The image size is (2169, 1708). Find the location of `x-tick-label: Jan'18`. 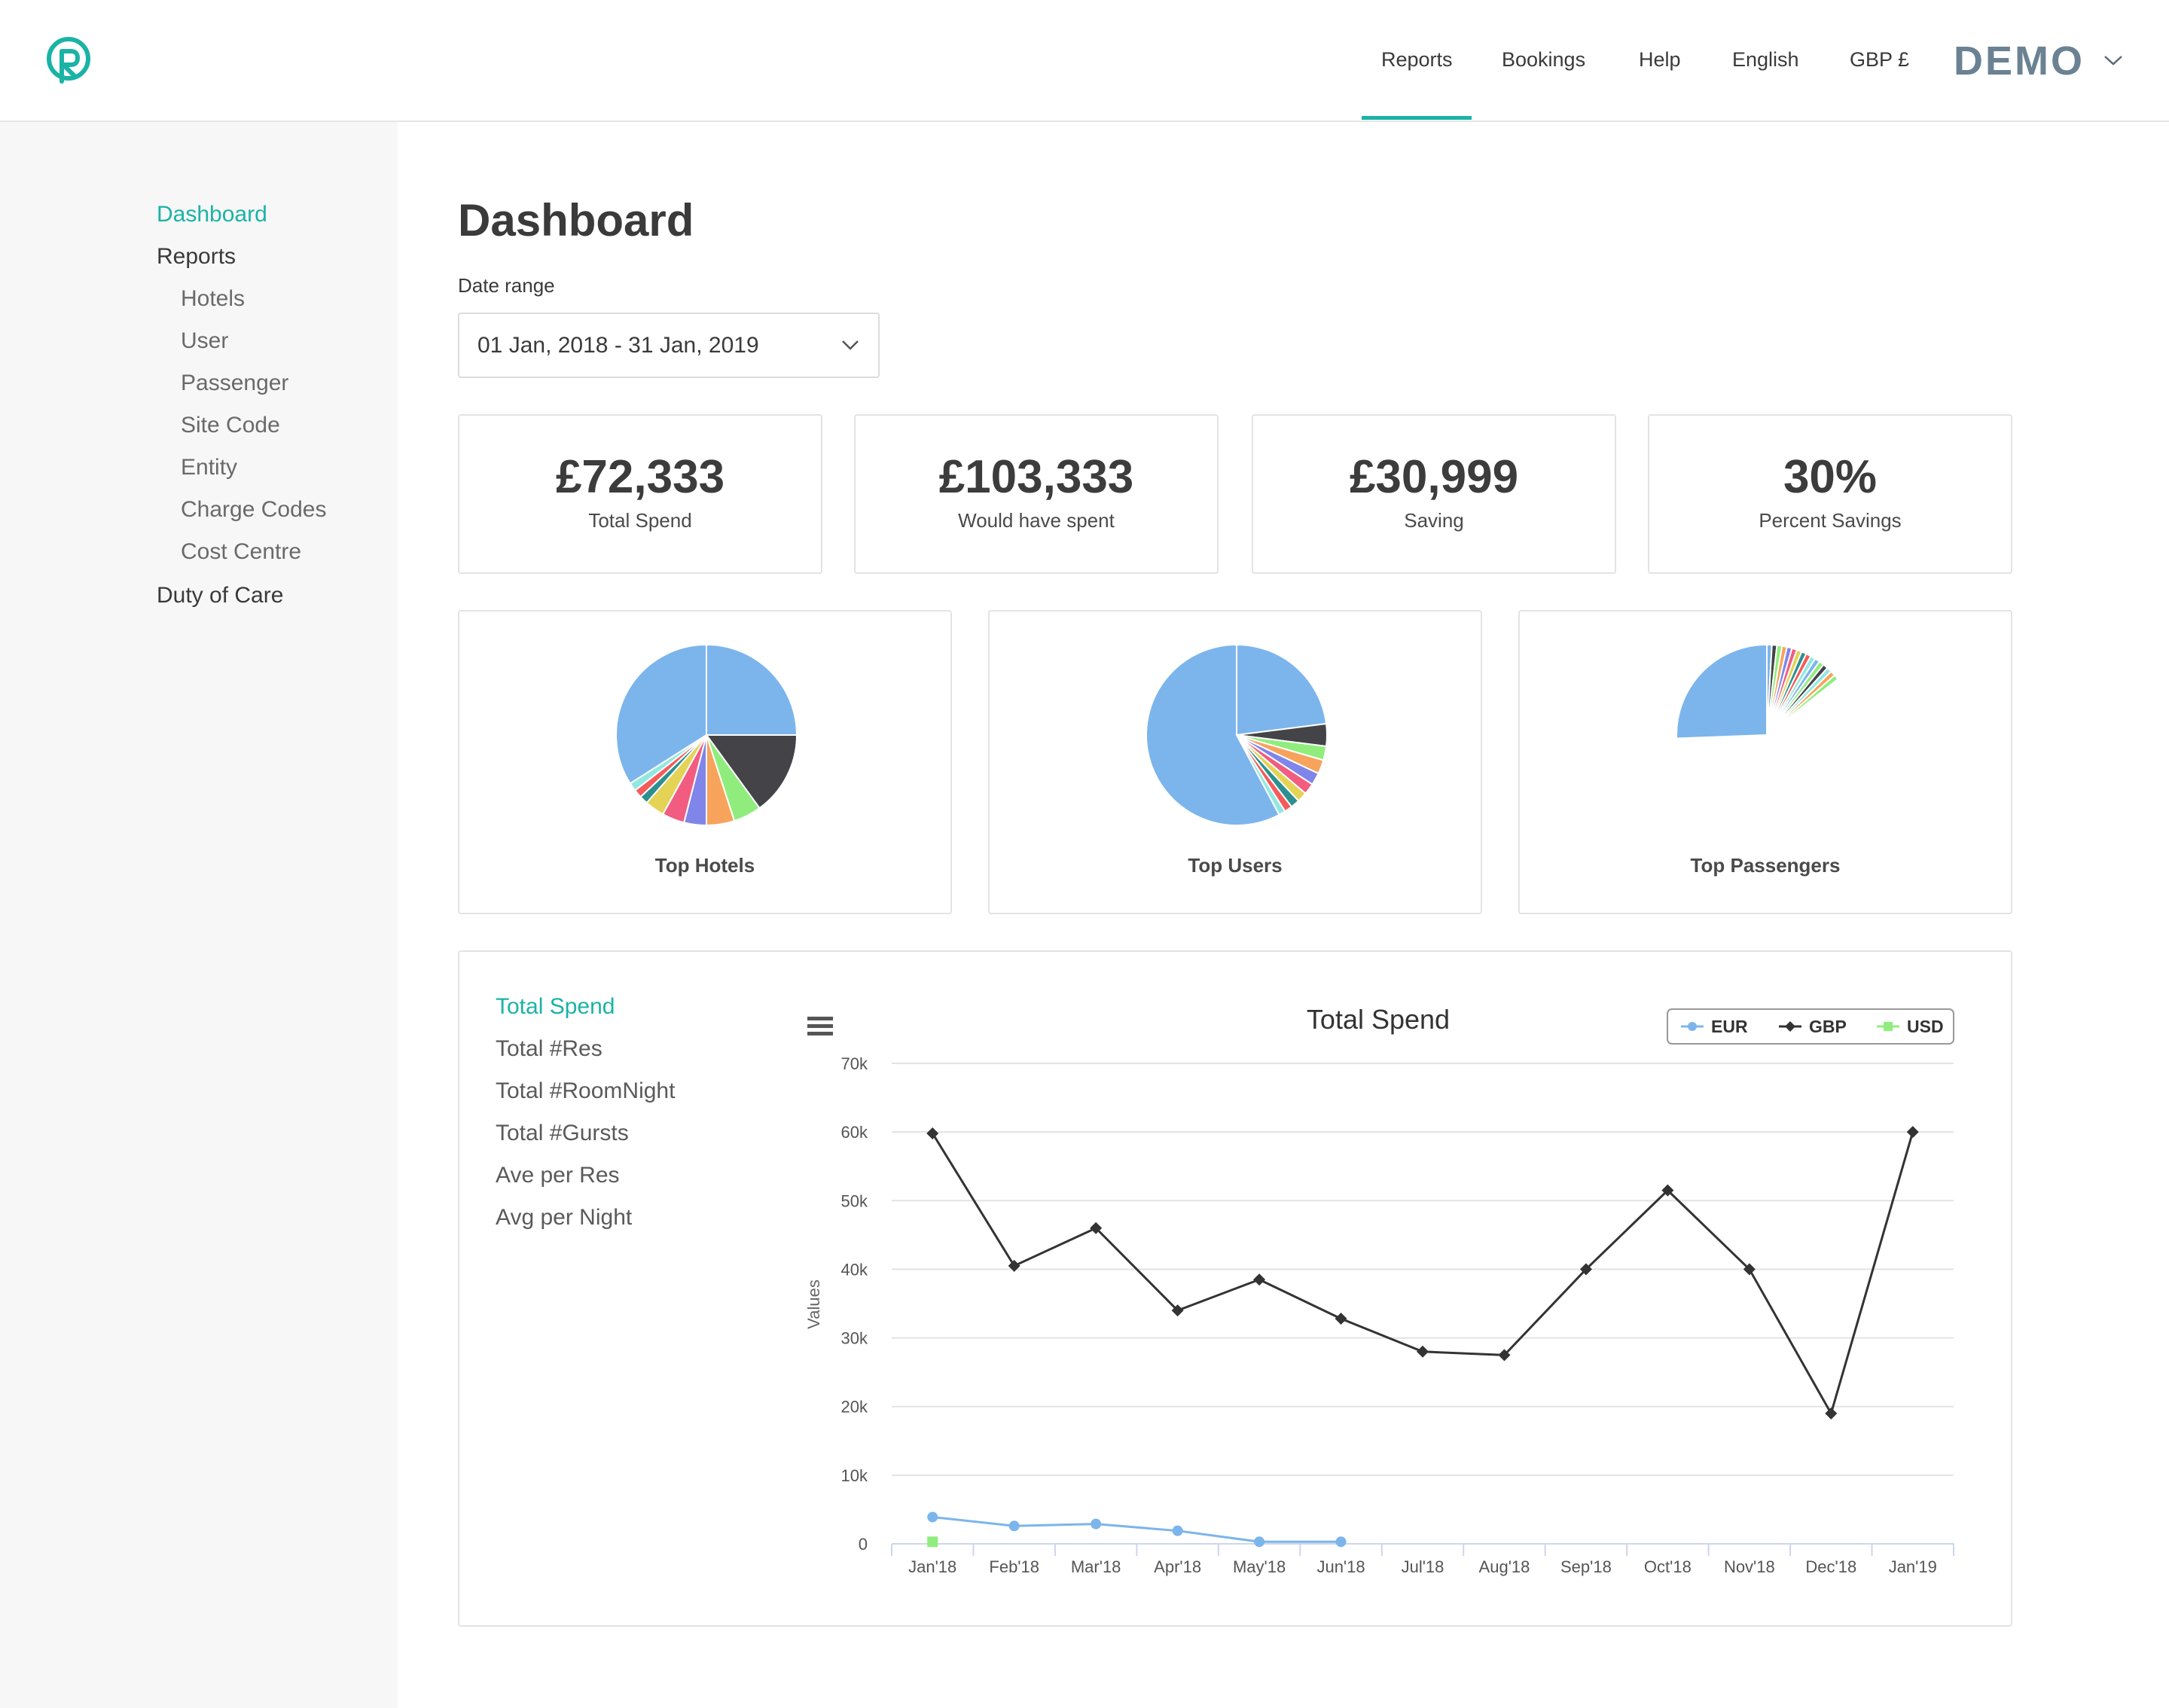

x-tick-label: Jan'18 is located at coordinates (932, 1566).